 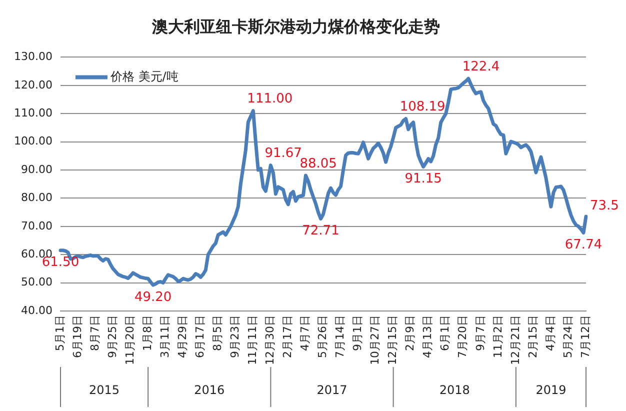 I want to click on x-tick-label: 9月7日, so click(x=480, y=333).